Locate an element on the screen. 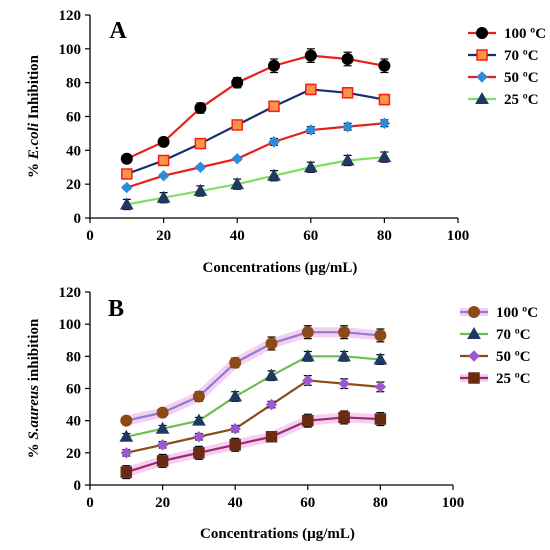  y-axis-title: % E.coli Inhibition is located at coordinates (34, 116).